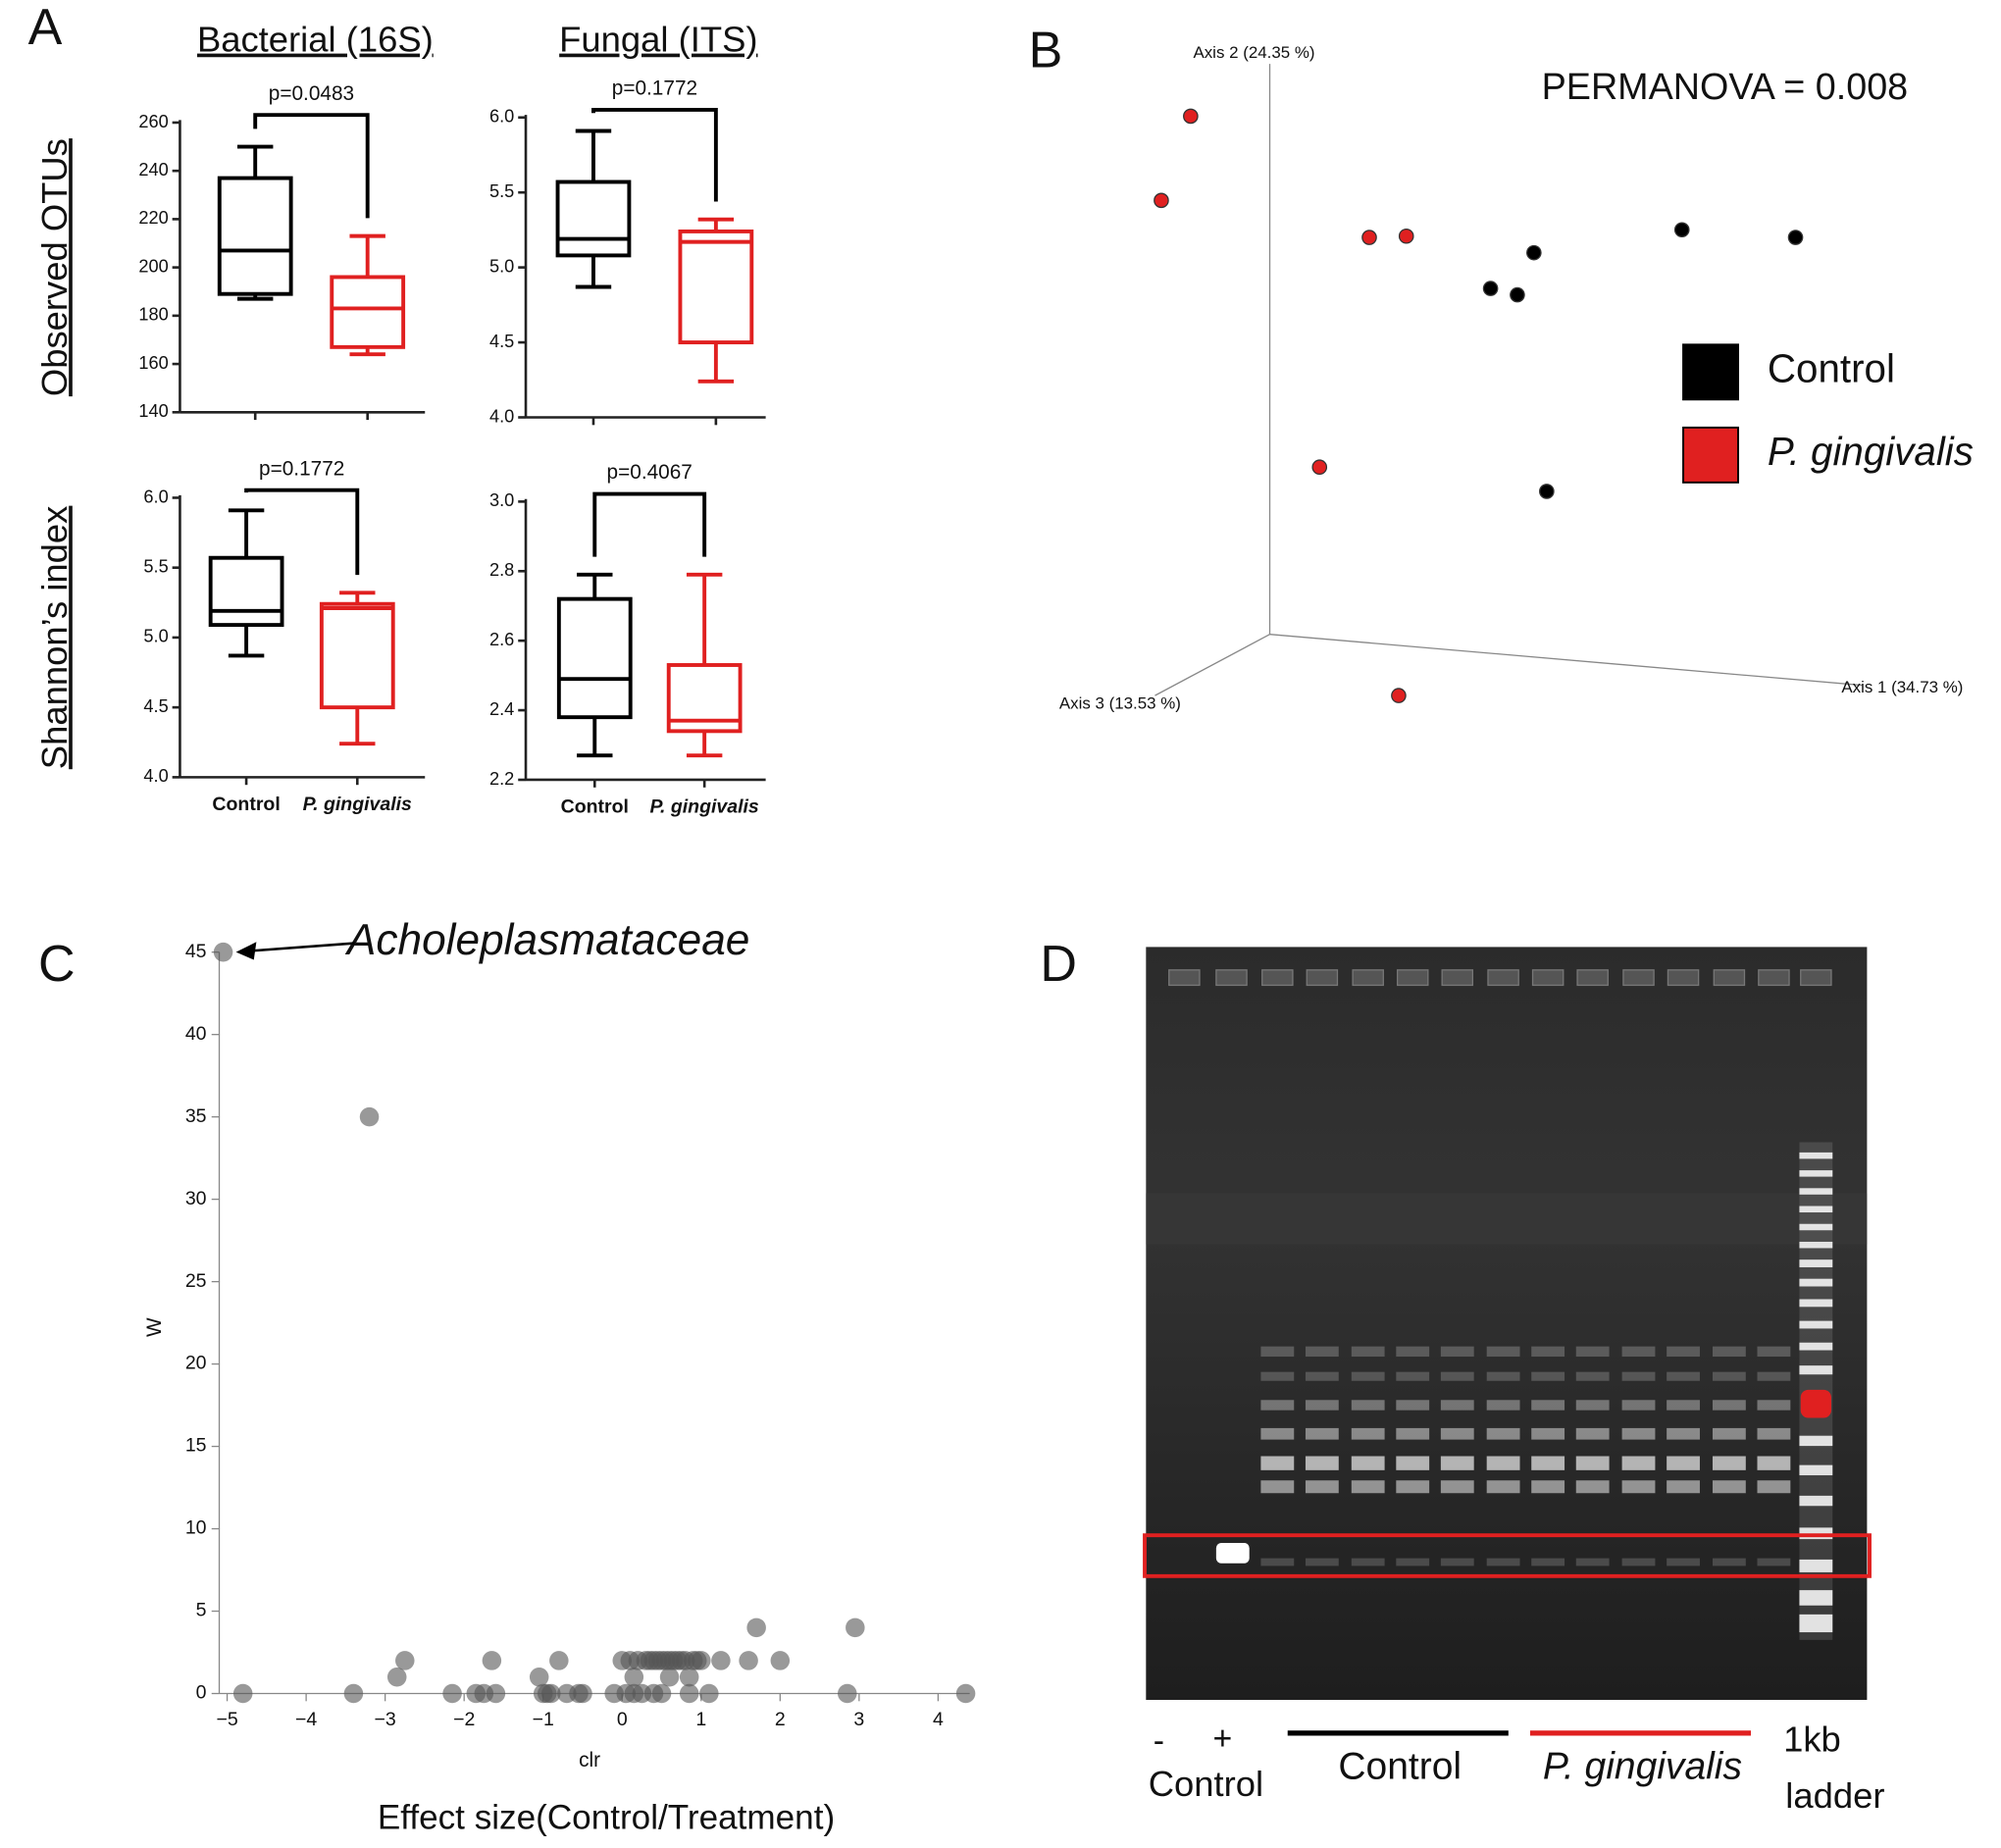 The width and height of the screenshot is (2001, 1848). Describe the element at coordinates (303, 947) in the screenshot. I see `annotation-arrow` at that location.